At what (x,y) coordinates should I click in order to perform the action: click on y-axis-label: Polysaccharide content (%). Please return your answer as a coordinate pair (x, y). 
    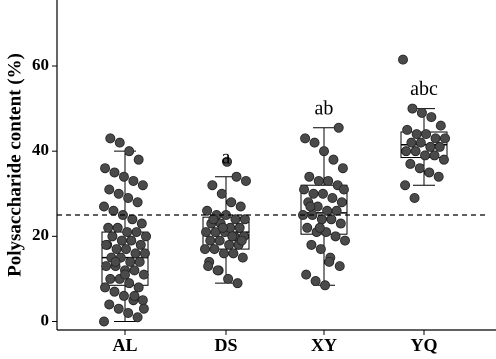
    Looking at the image, I should click on (14, 165).